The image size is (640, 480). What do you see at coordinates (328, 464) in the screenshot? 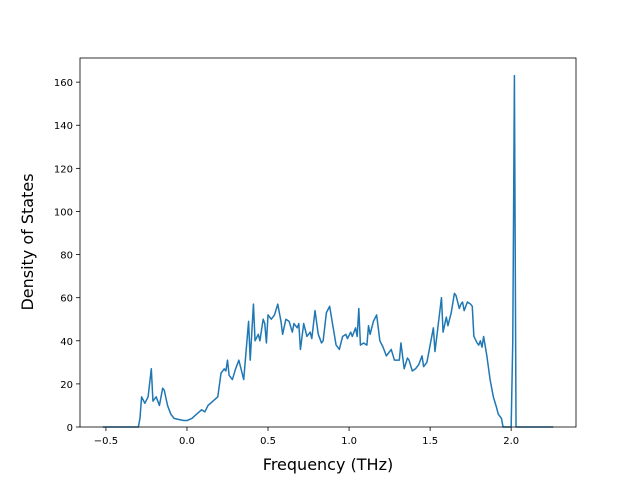
I see `x-axis-label: Frequency (THz)` at bounding box center [328, 464].